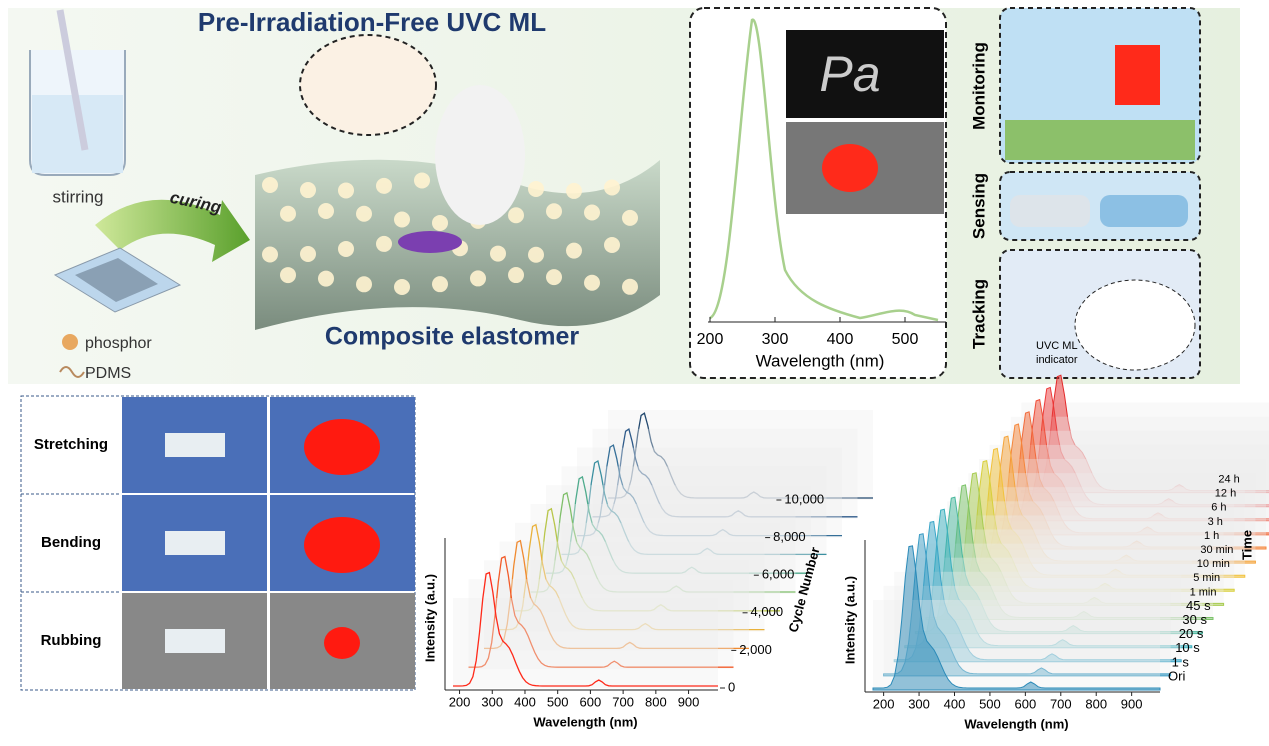 This screenshot has width=1269, height=746. Describe the element at coordinates (1026, 703) in the screenshot. I see `x-tick-label: 600` at that location.